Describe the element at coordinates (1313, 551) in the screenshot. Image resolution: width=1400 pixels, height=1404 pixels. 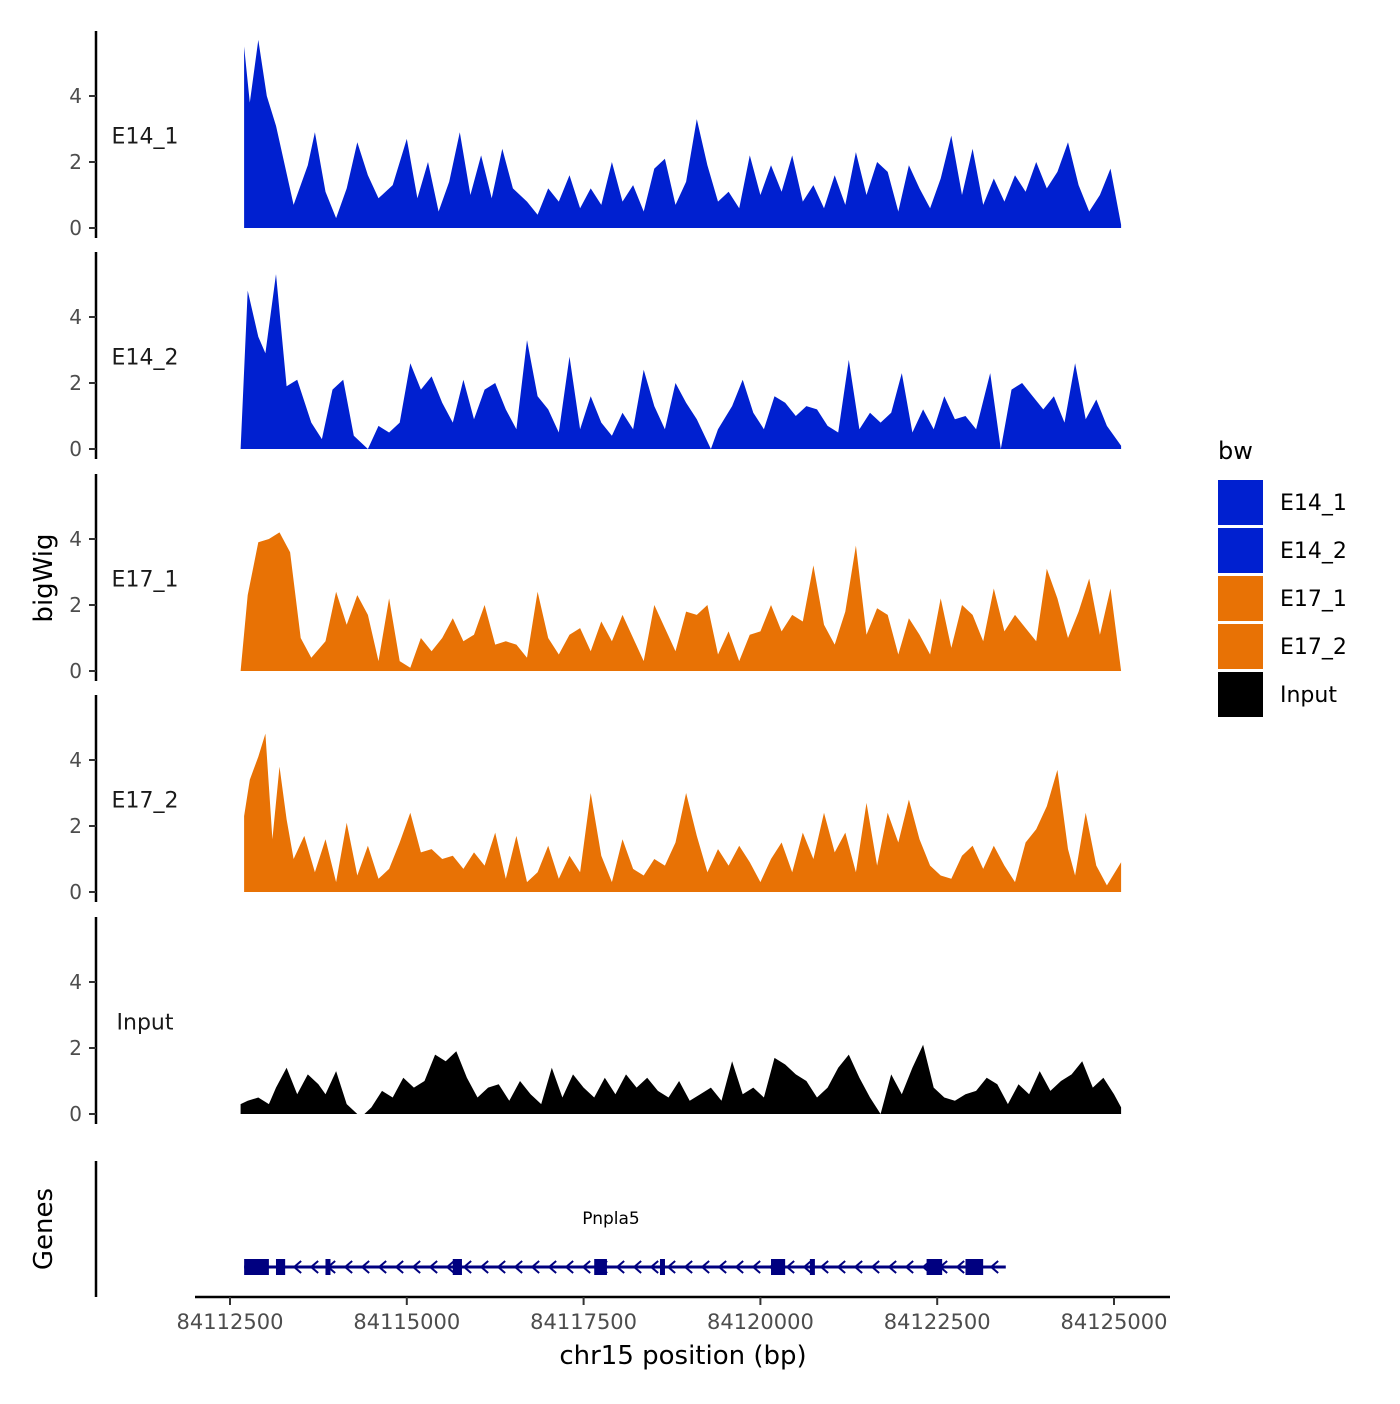
I see `legend-label-e14_2: E14_2` at that location.